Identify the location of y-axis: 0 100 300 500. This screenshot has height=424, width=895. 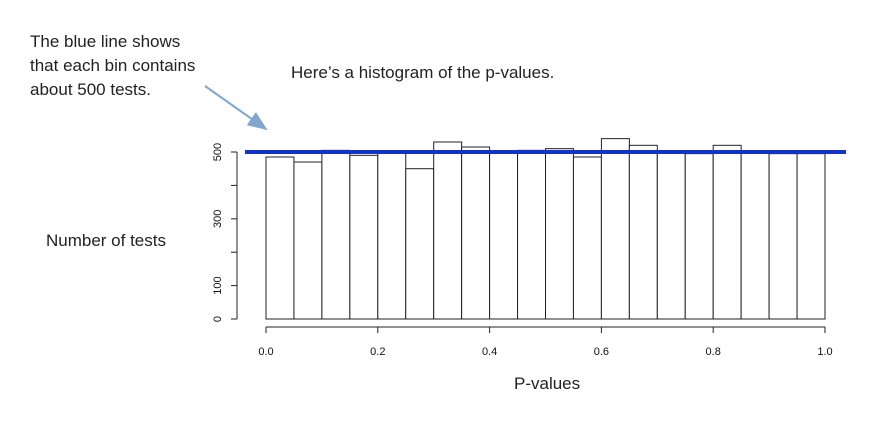
(225, 232).